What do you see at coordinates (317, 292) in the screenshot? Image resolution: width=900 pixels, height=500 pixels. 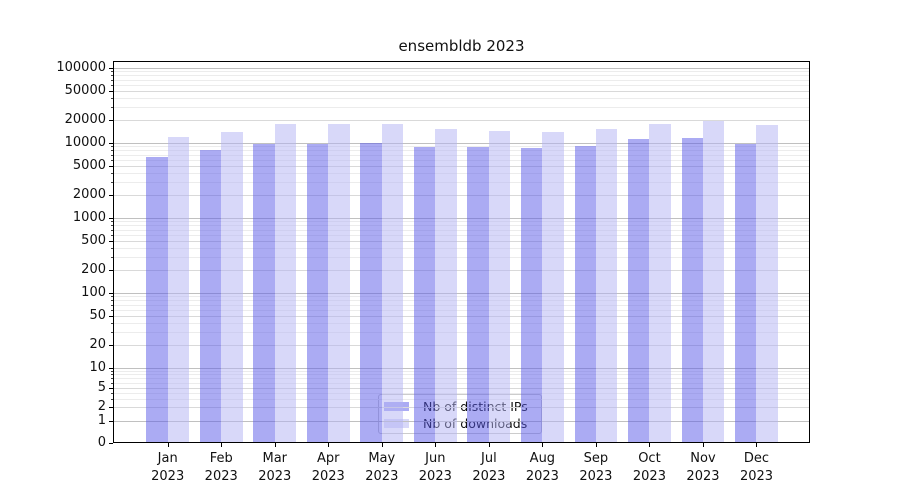 I see `bar-apr-distinct-ips` at bounding box center [317, 292].